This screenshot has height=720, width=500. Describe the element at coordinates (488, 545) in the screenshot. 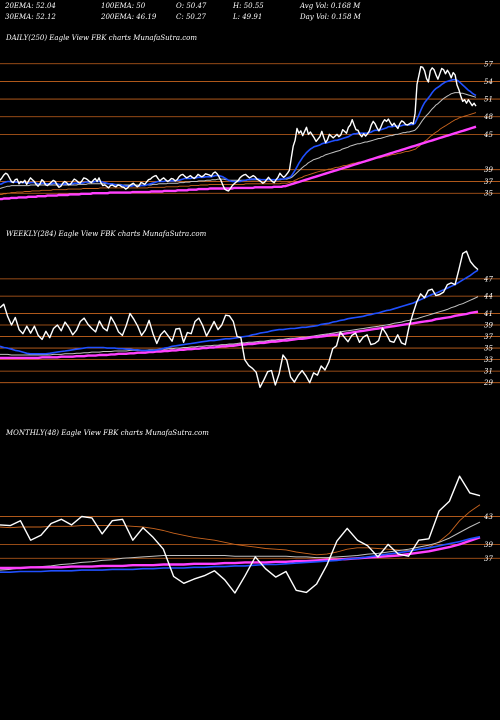

I see `monthly-level-label: 39` at that location.